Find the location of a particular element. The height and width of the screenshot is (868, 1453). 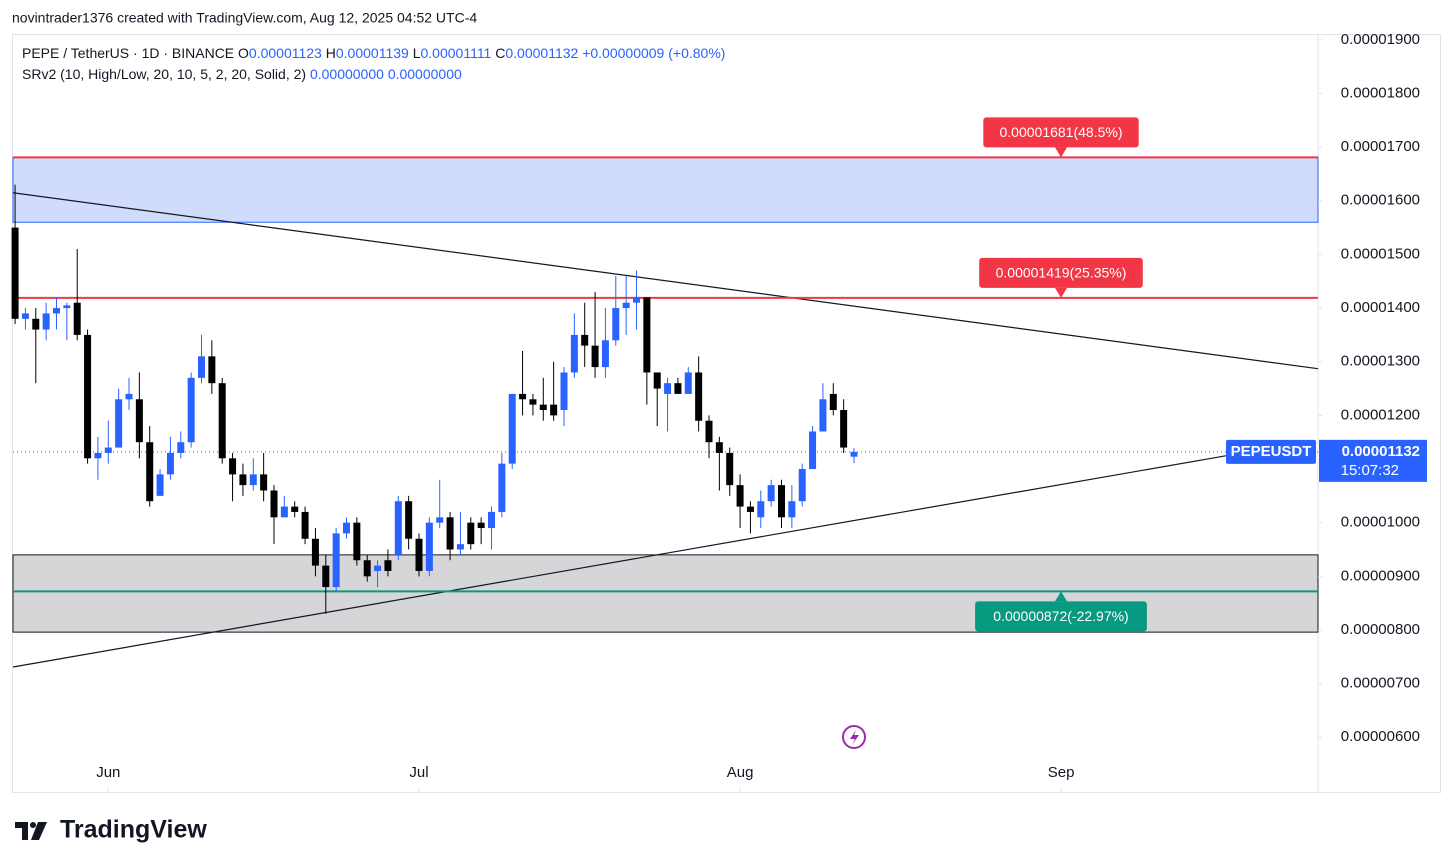

ohlc-value: 0.00001132 is located at coordinates (541, 53).